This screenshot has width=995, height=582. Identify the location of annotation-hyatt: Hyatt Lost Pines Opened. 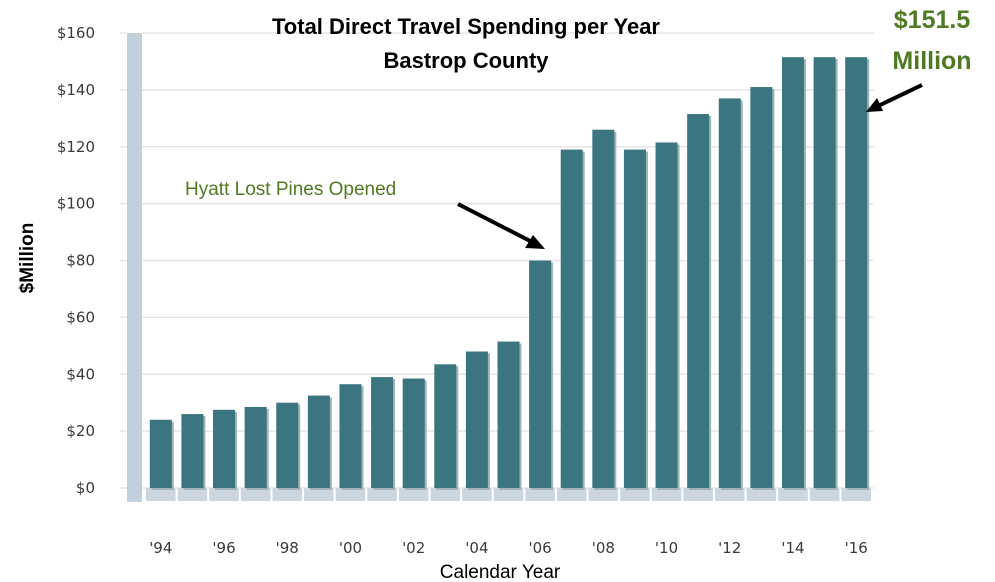
(290, 189).